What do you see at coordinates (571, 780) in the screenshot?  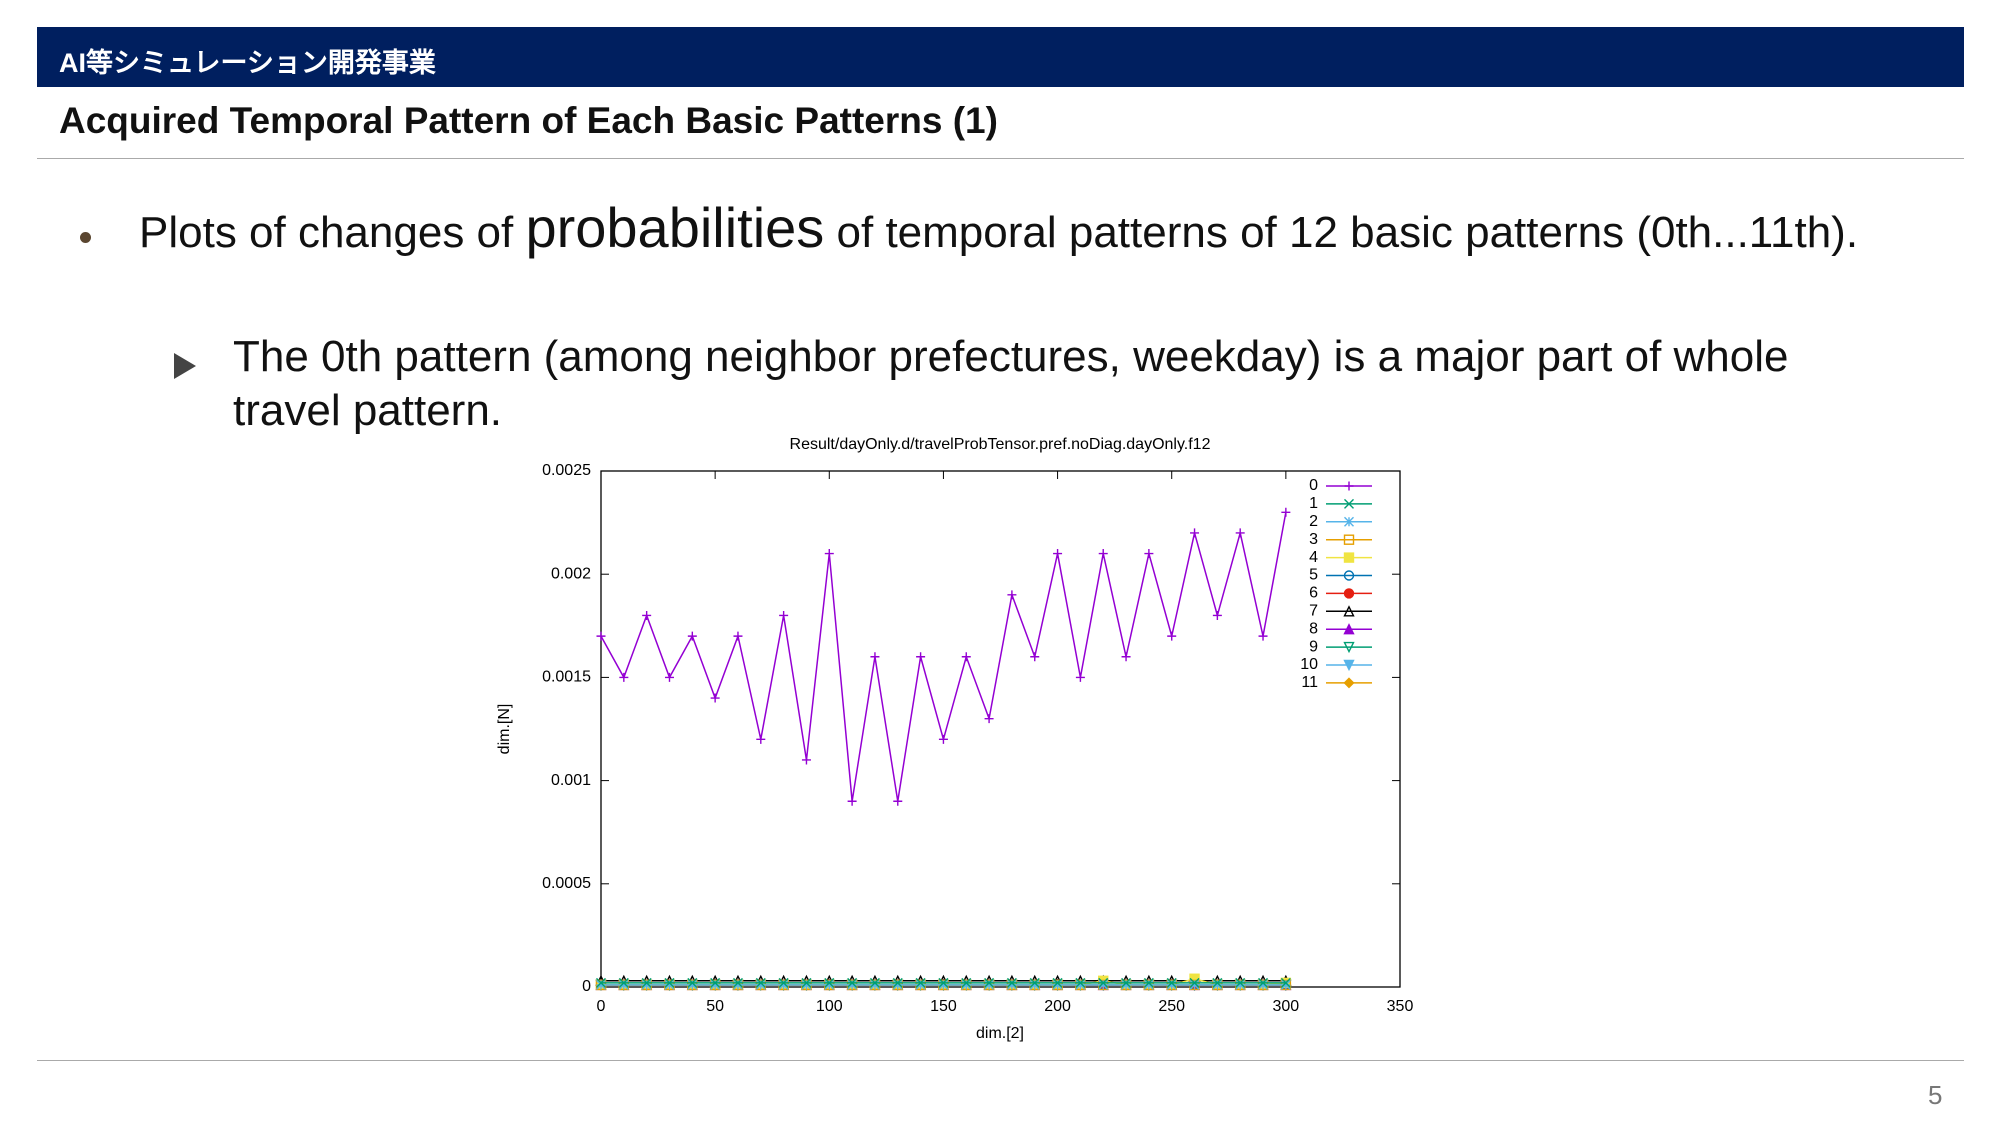 I see `y-tick-label: 0.001` at bounding box center [571, 780].